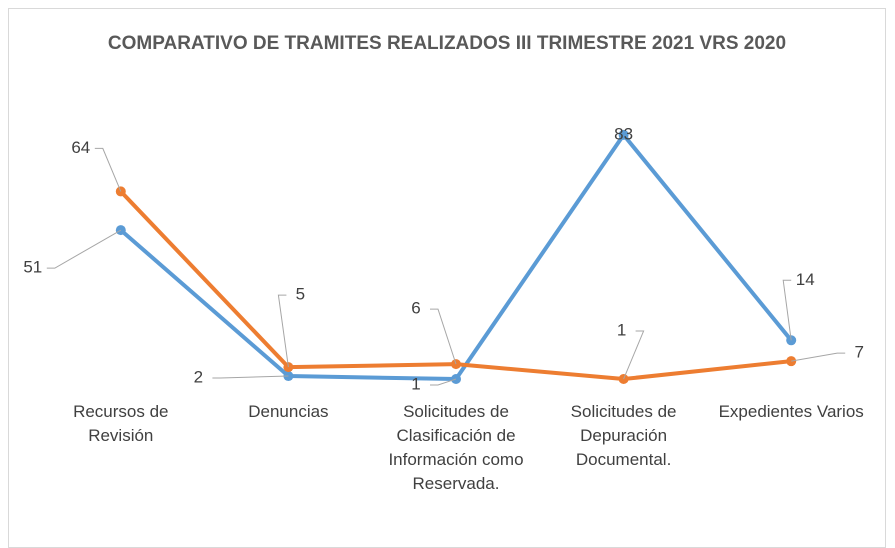 This screenshot has height=548, width=895. Describe the element at coordinates (623, 435) in the screenshot. I see `x-tick-label: Solicitudes de Depuración Documental.` at that location.